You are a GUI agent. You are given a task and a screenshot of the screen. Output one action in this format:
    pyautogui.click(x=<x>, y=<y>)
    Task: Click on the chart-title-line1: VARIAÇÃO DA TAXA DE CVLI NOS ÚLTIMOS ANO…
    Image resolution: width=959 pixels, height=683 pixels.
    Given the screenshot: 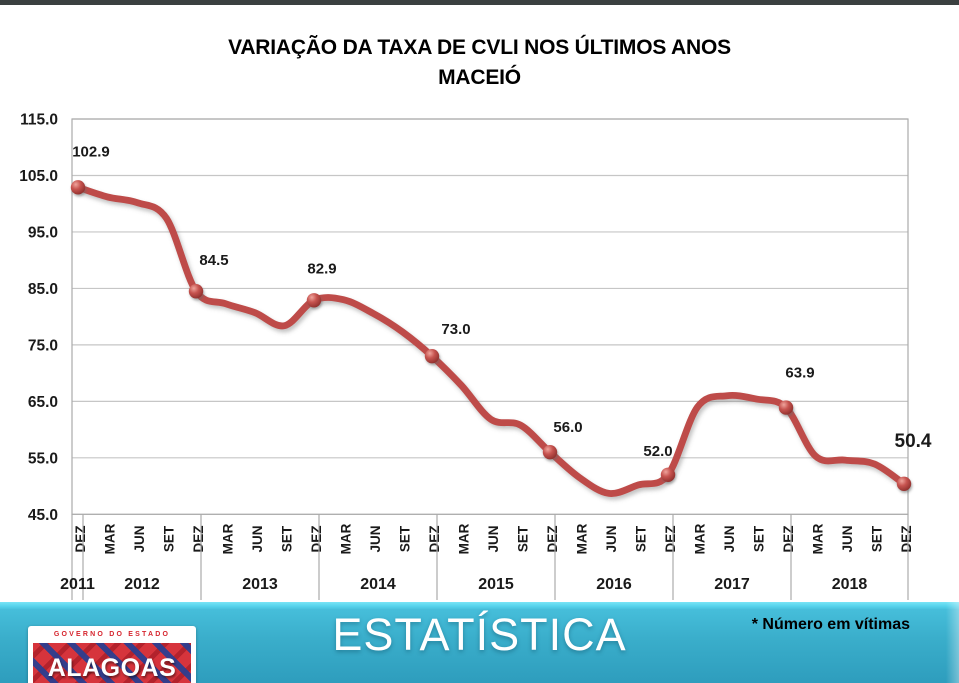 What is the action you would take?
    pyautogui.click(x=479, y=47)
    